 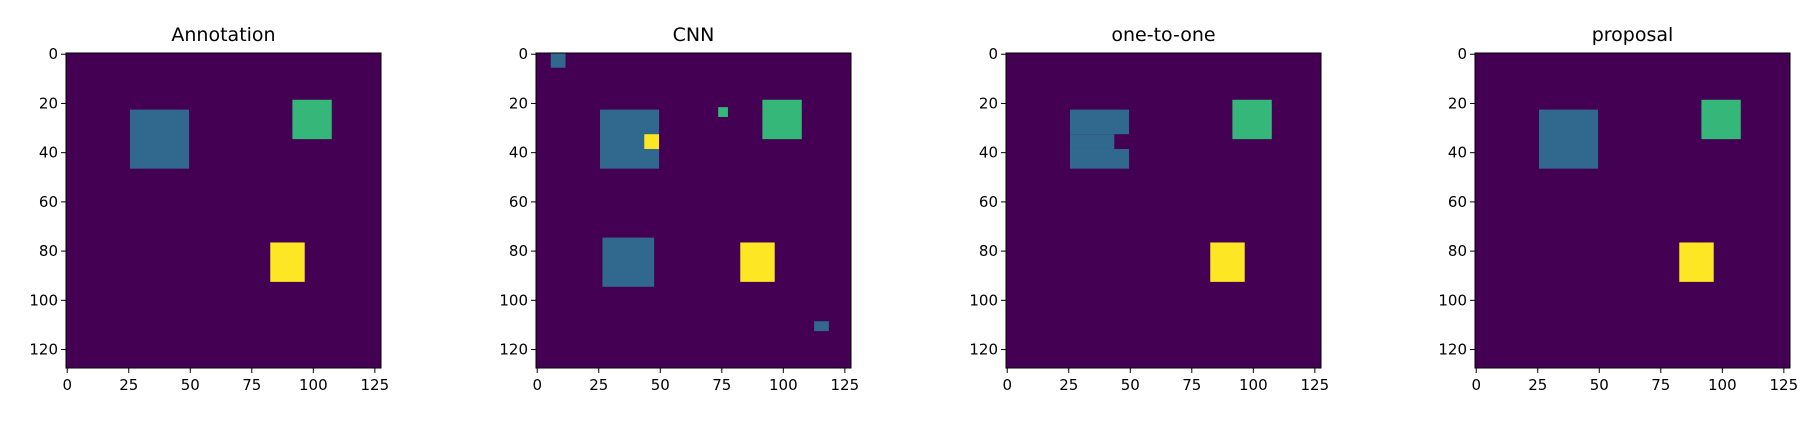 I want to click on panel-title: Annotation, so click(x=223, y=35).